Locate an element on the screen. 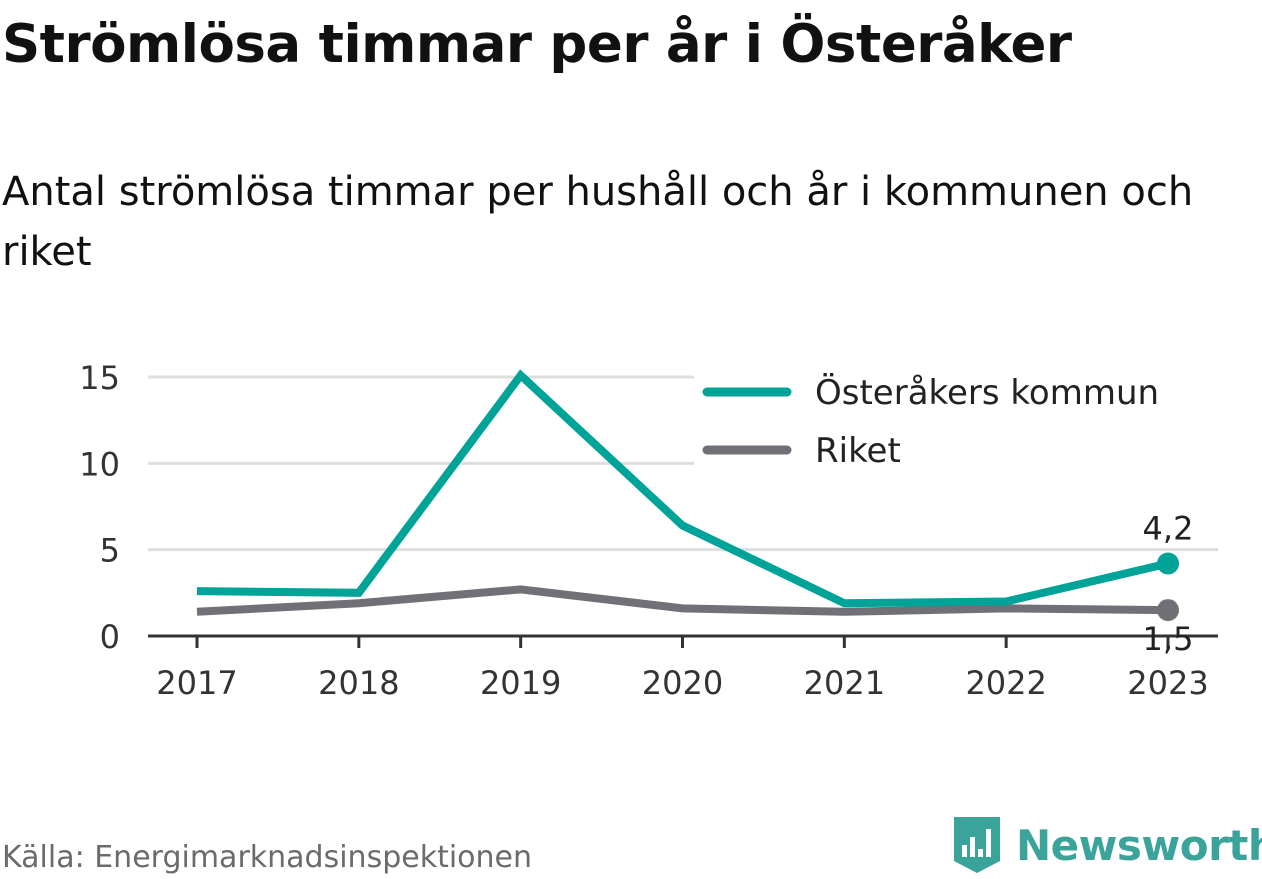 The width and height of the screenshot is (1262, 879). y-tick-label: 10 is located at coordinates (99, 464).